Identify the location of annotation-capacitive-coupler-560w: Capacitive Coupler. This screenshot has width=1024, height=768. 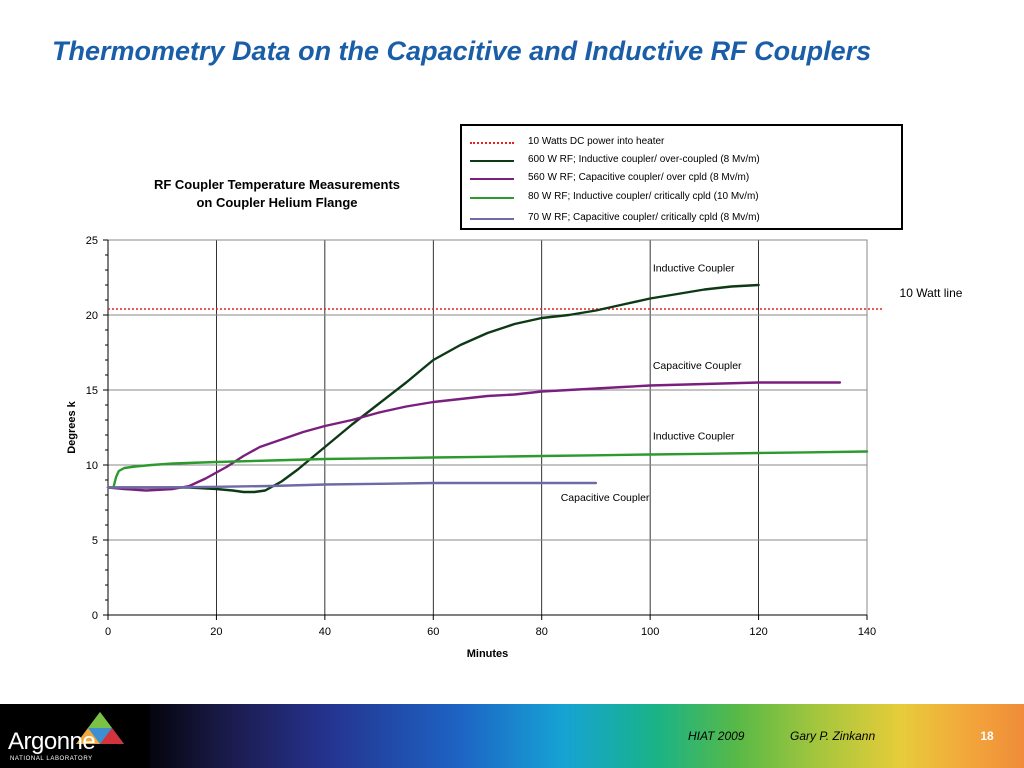
(697, 366).